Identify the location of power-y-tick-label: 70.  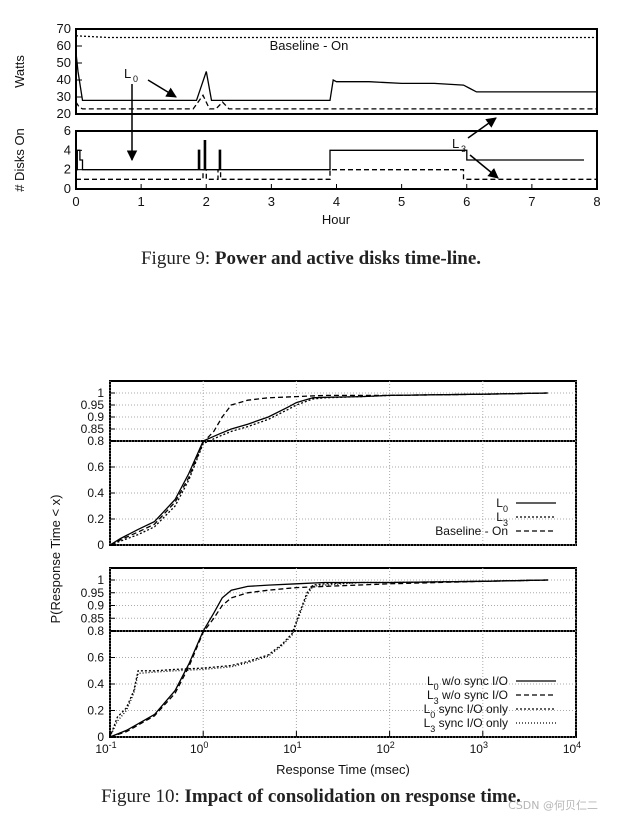
(64, 28).